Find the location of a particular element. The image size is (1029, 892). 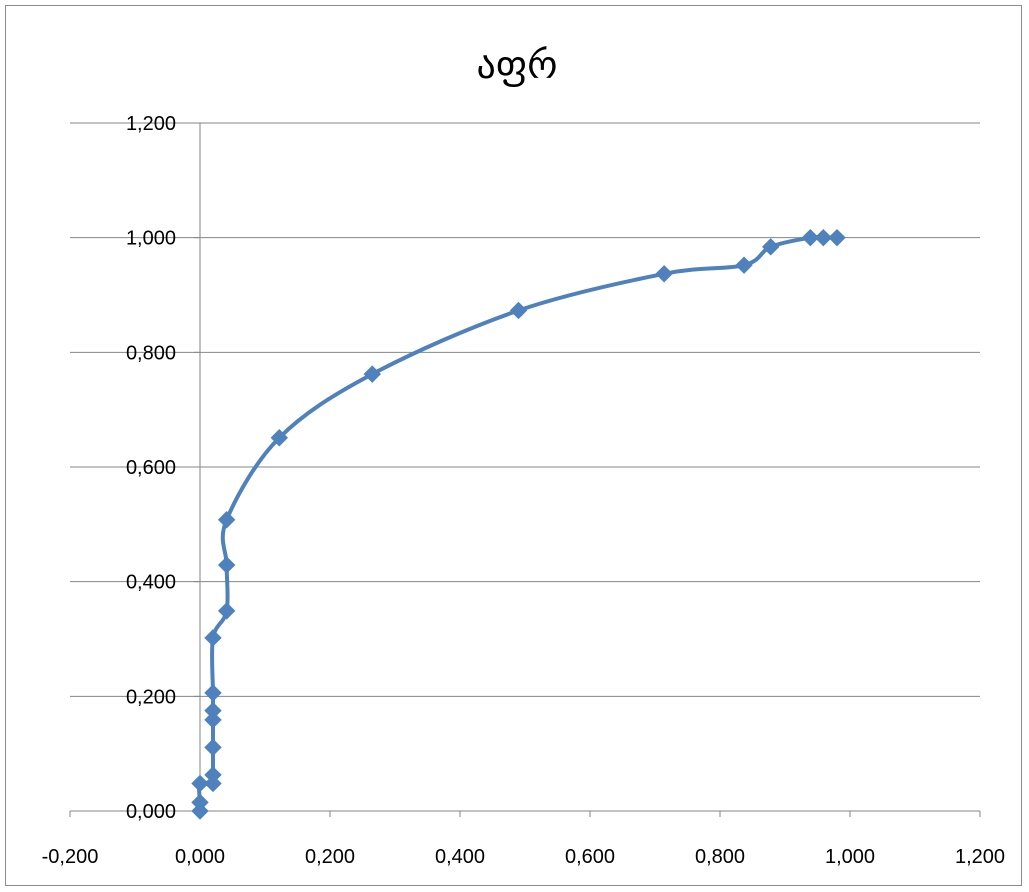

y-tick-label: 0,400 is located at coordinates (151, 583).